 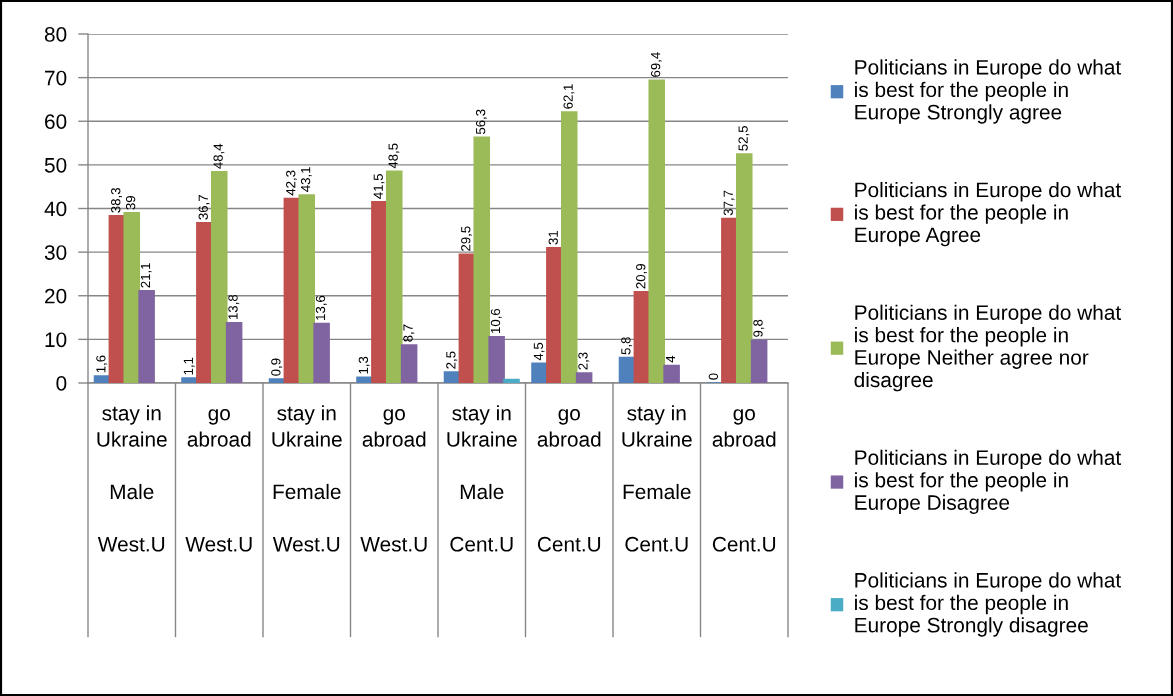 I want to click on data-label: 1,6, so click(x=102, y=364).